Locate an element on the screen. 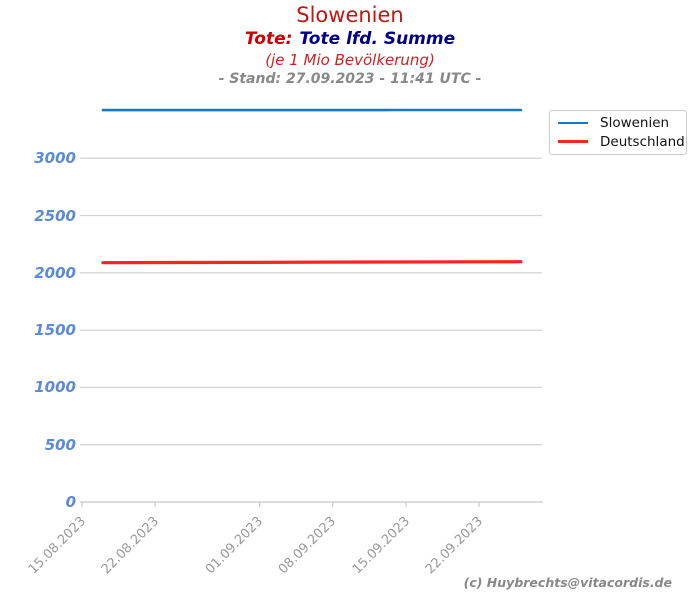  credit-footer: (c) Huybrechts@vitacordis.de is located at coordinates (567, 582).